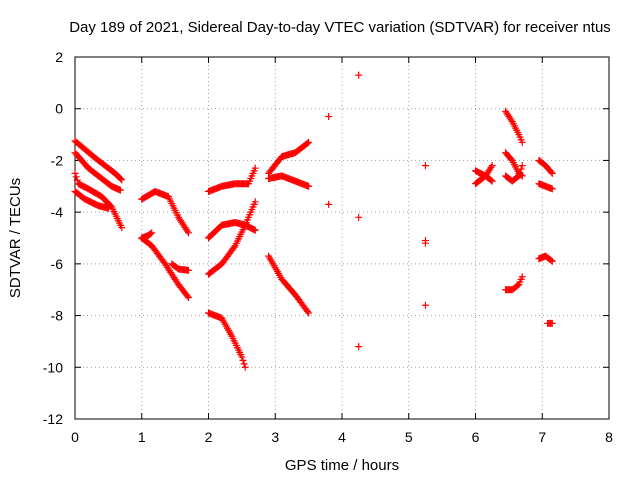 This screenshot has width=640, height=480. Describe the element at coordinates (57, 264) in the screenshot. I see `y-tick-label: -6` at that location.